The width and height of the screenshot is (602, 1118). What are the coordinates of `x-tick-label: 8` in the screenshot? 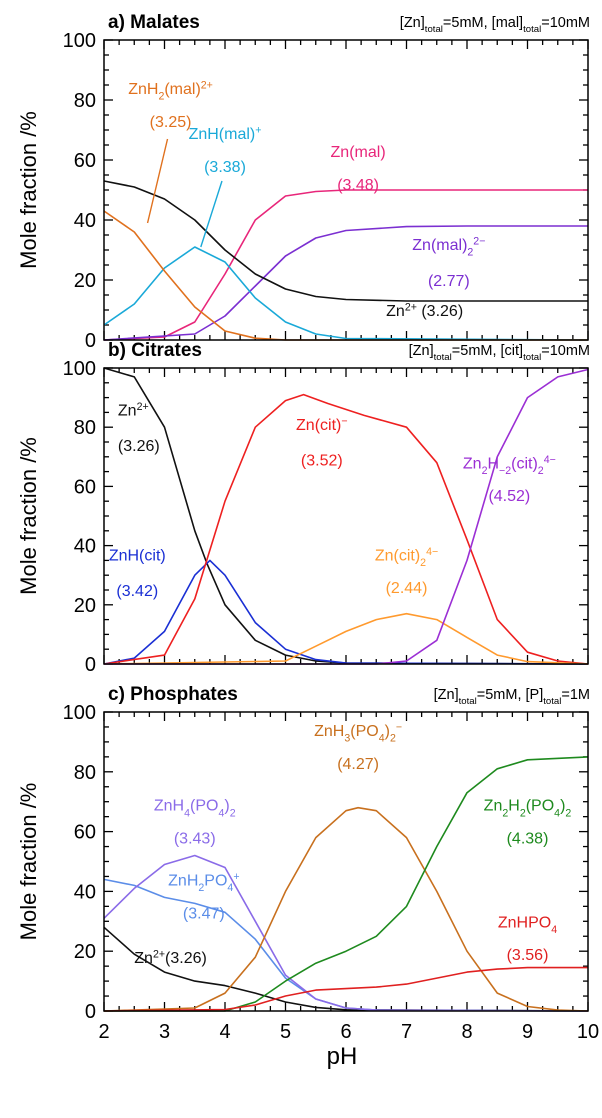 It's located at (466, 1032).